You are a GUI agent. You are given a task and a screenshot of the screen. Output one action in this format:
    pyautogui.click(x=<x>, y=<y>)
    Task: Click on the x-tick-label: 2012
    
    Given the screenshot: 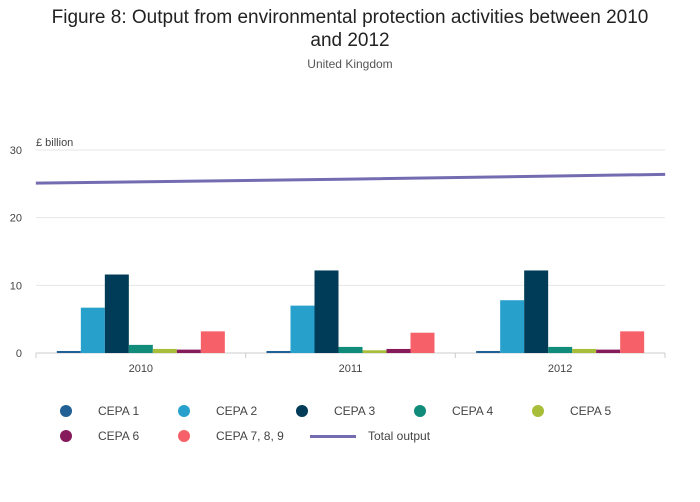 What is the action you would take?
    pyautogui.click(x=560, y=369)
    